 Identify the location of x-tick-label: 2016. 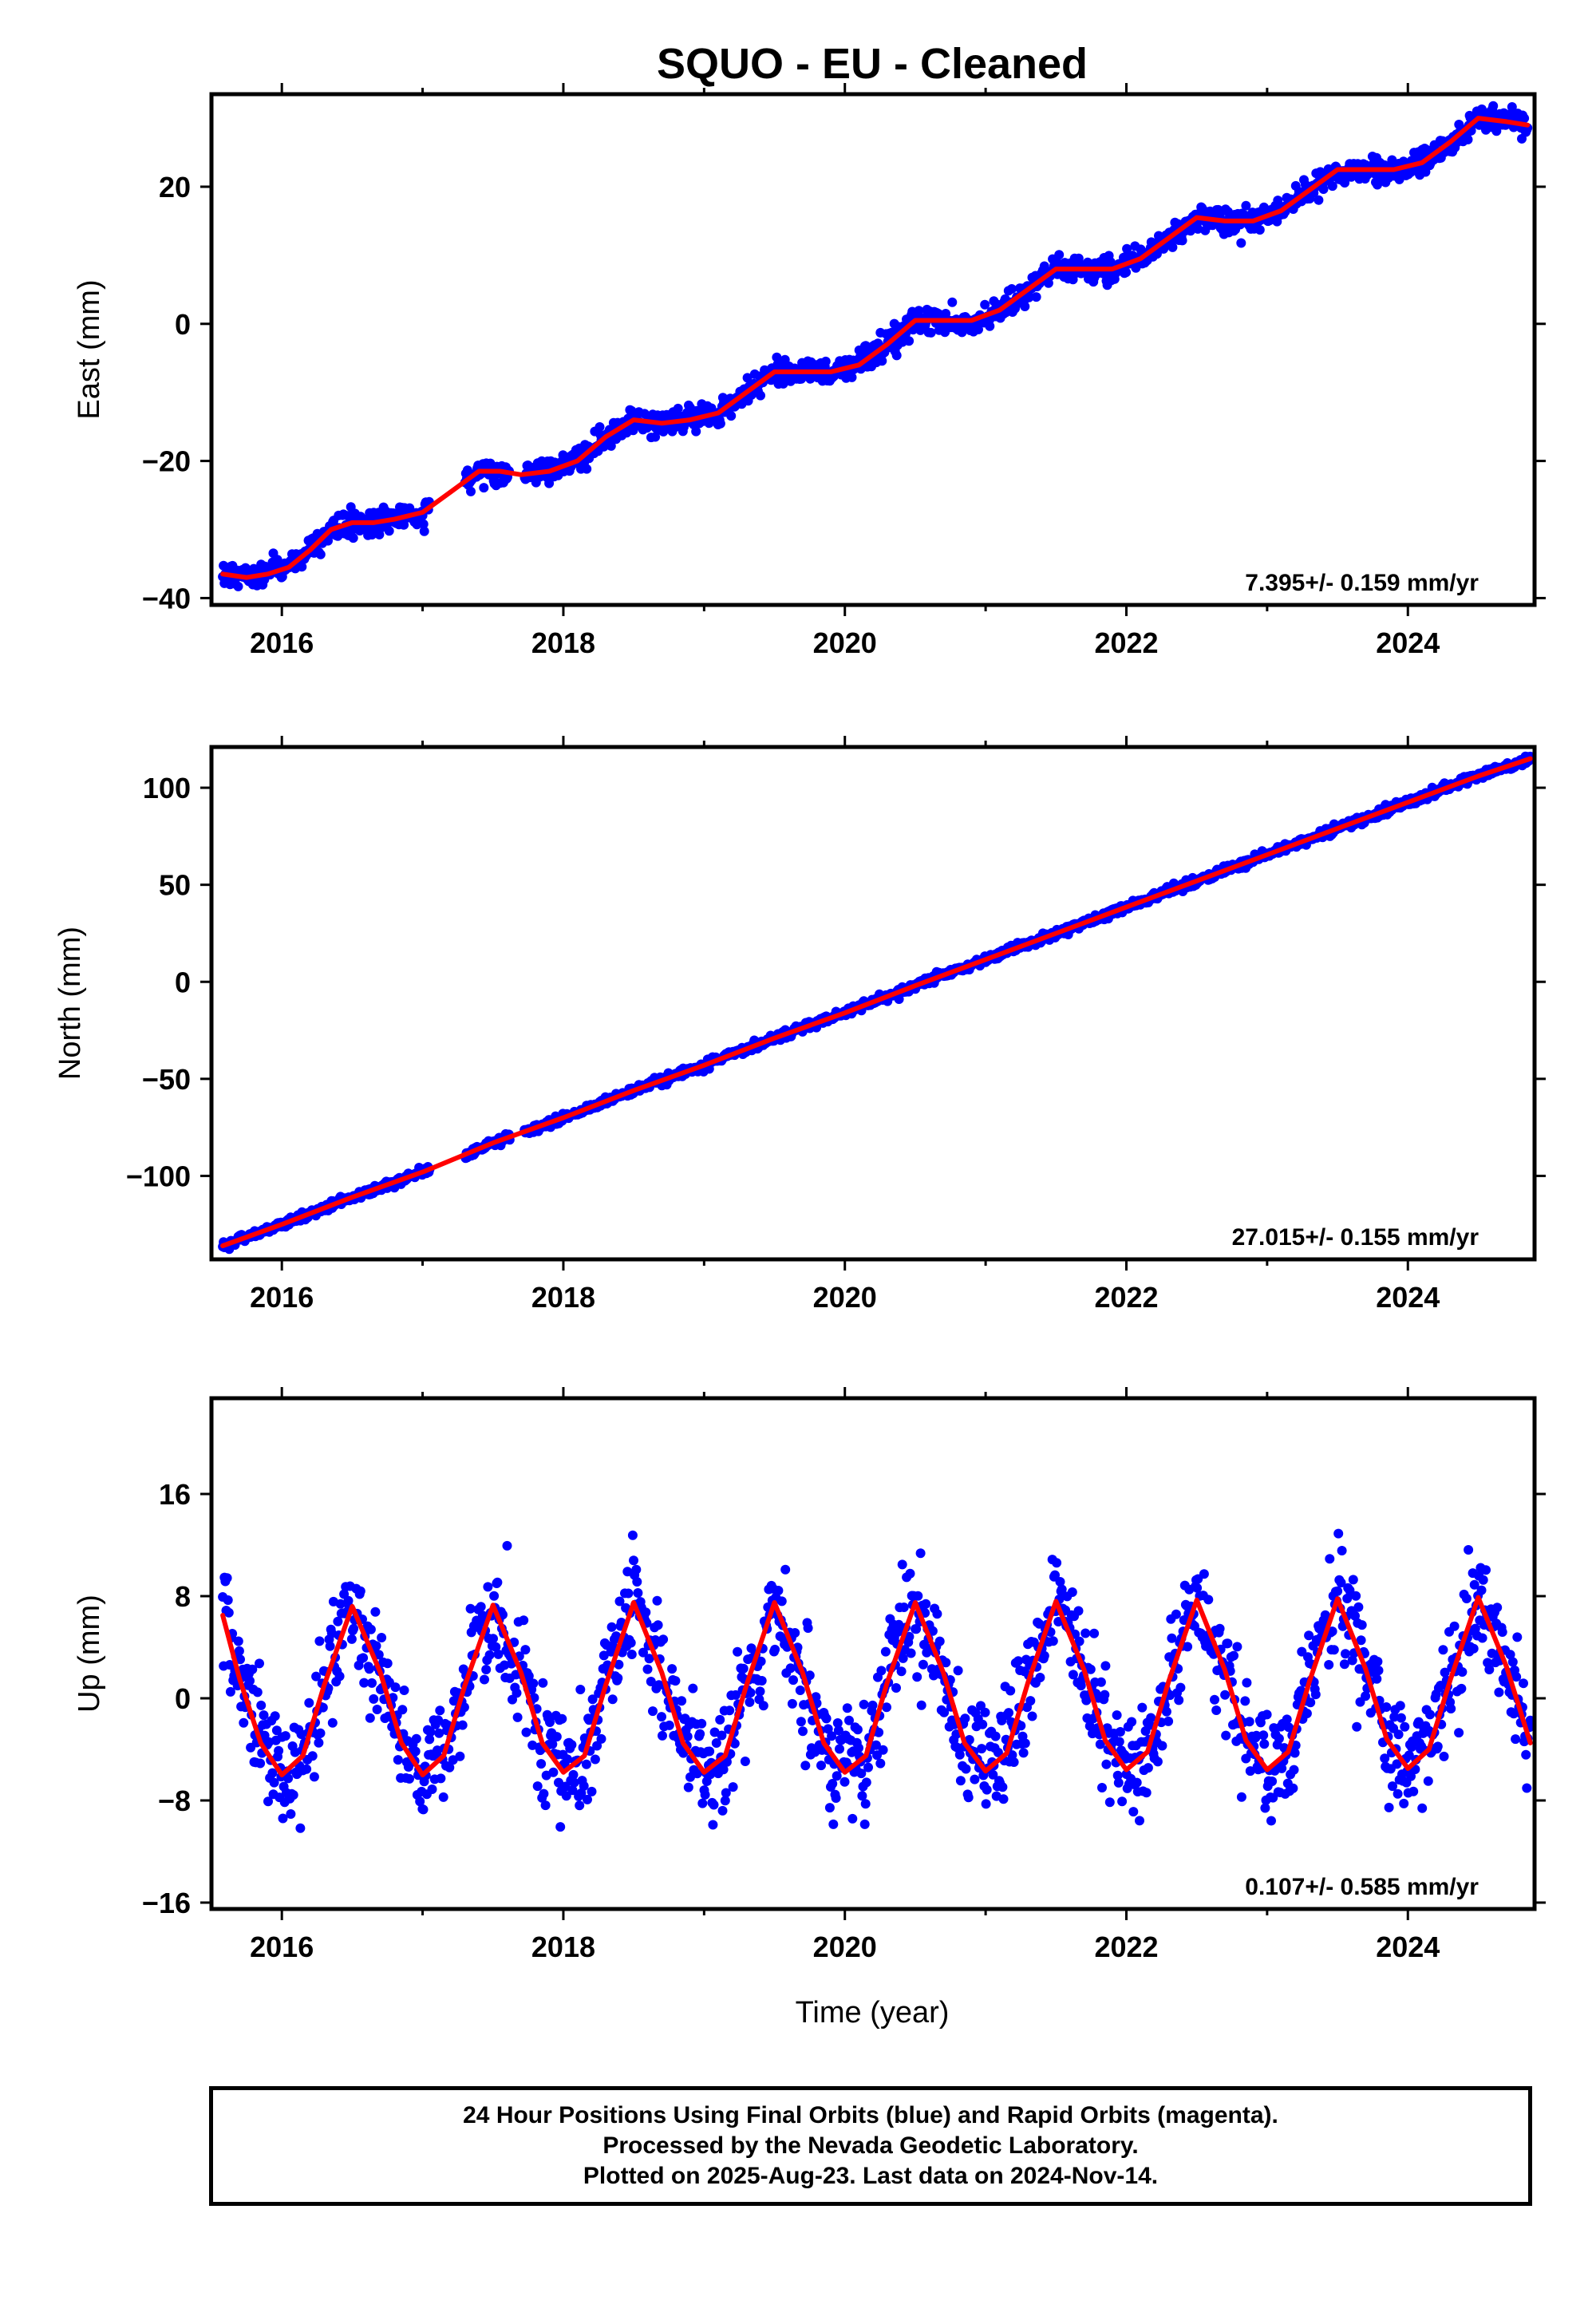
(282, 642).